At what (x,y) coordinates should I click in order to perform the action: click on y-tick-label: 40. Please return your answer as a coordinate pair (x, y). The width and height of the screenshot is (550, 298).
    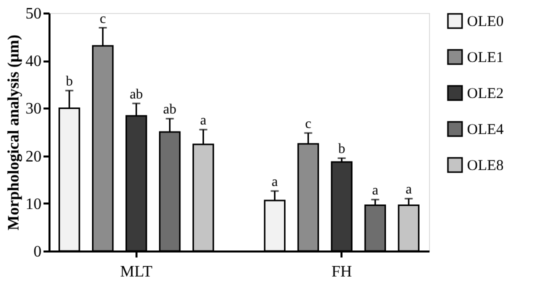
    Looking at the image, I should click on (34, 61).